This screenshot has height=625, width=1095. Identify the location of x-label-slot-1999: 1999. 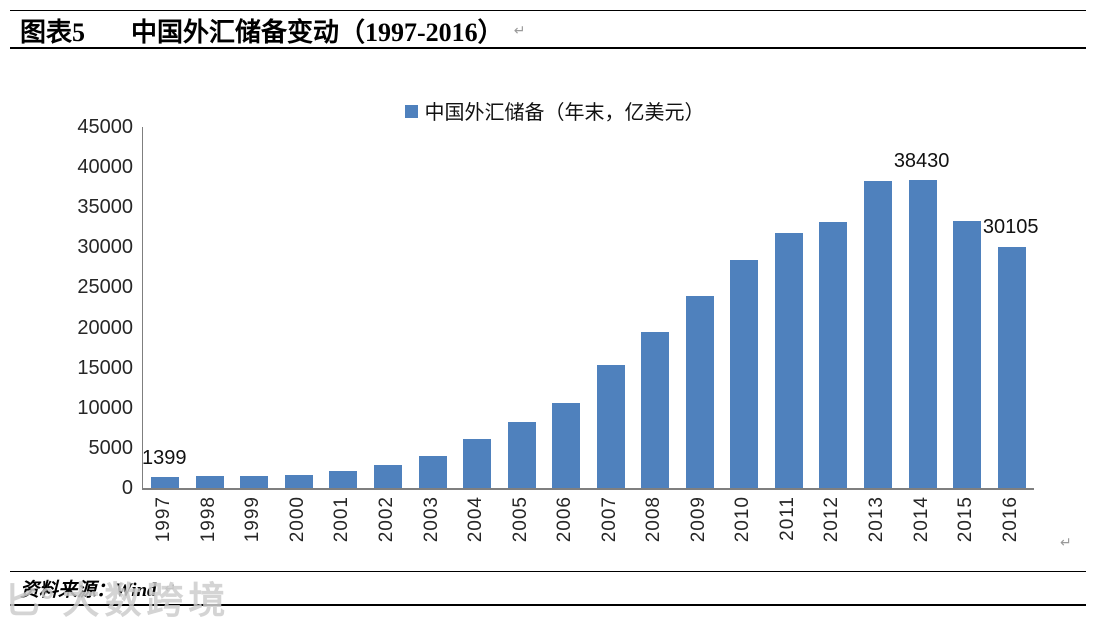
(253, 525).